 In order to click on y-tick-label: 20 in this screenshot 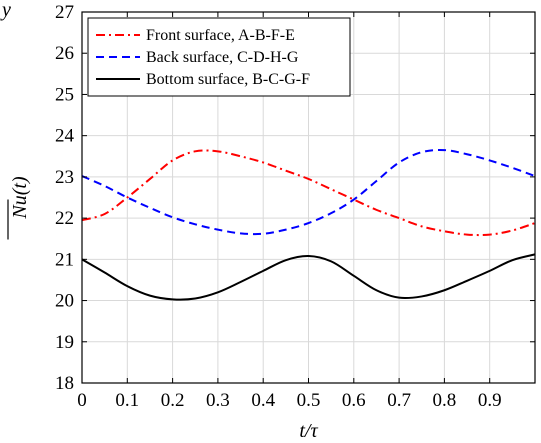, I will do `click(64, 301)`.